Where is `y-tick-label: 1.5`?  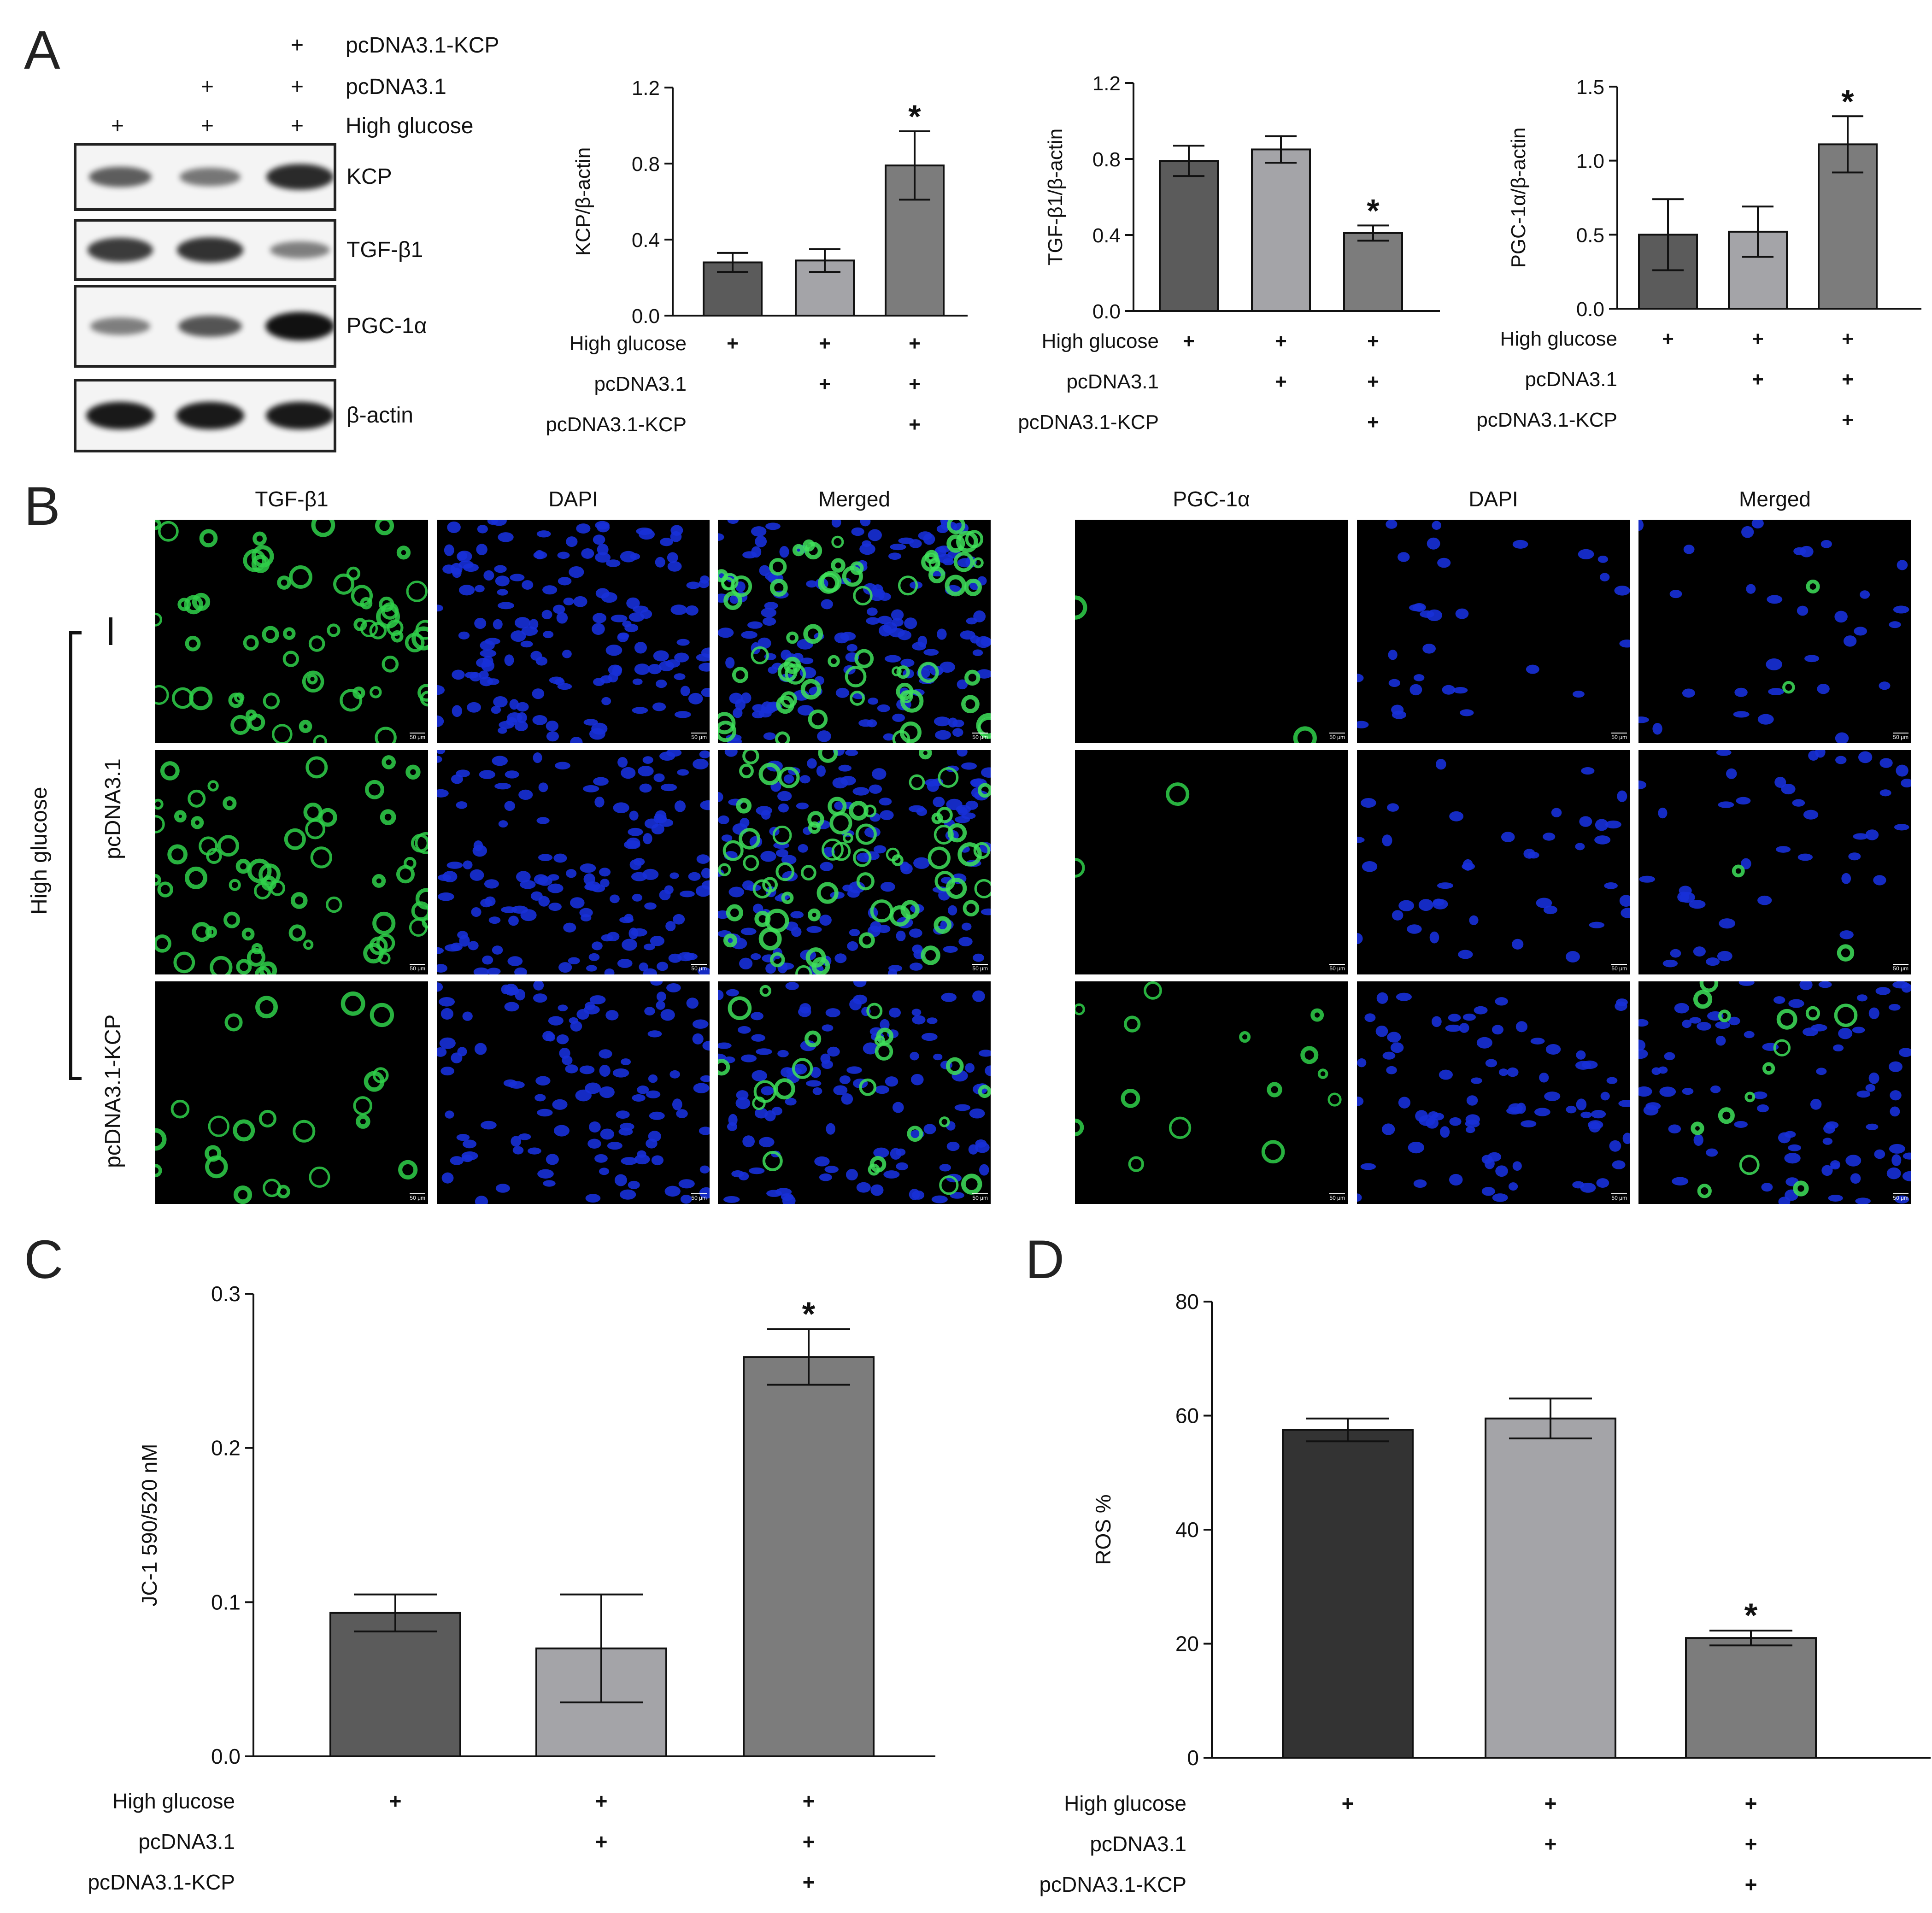 y-tick-label: 1.5 is located at coordinates (1590, 87).